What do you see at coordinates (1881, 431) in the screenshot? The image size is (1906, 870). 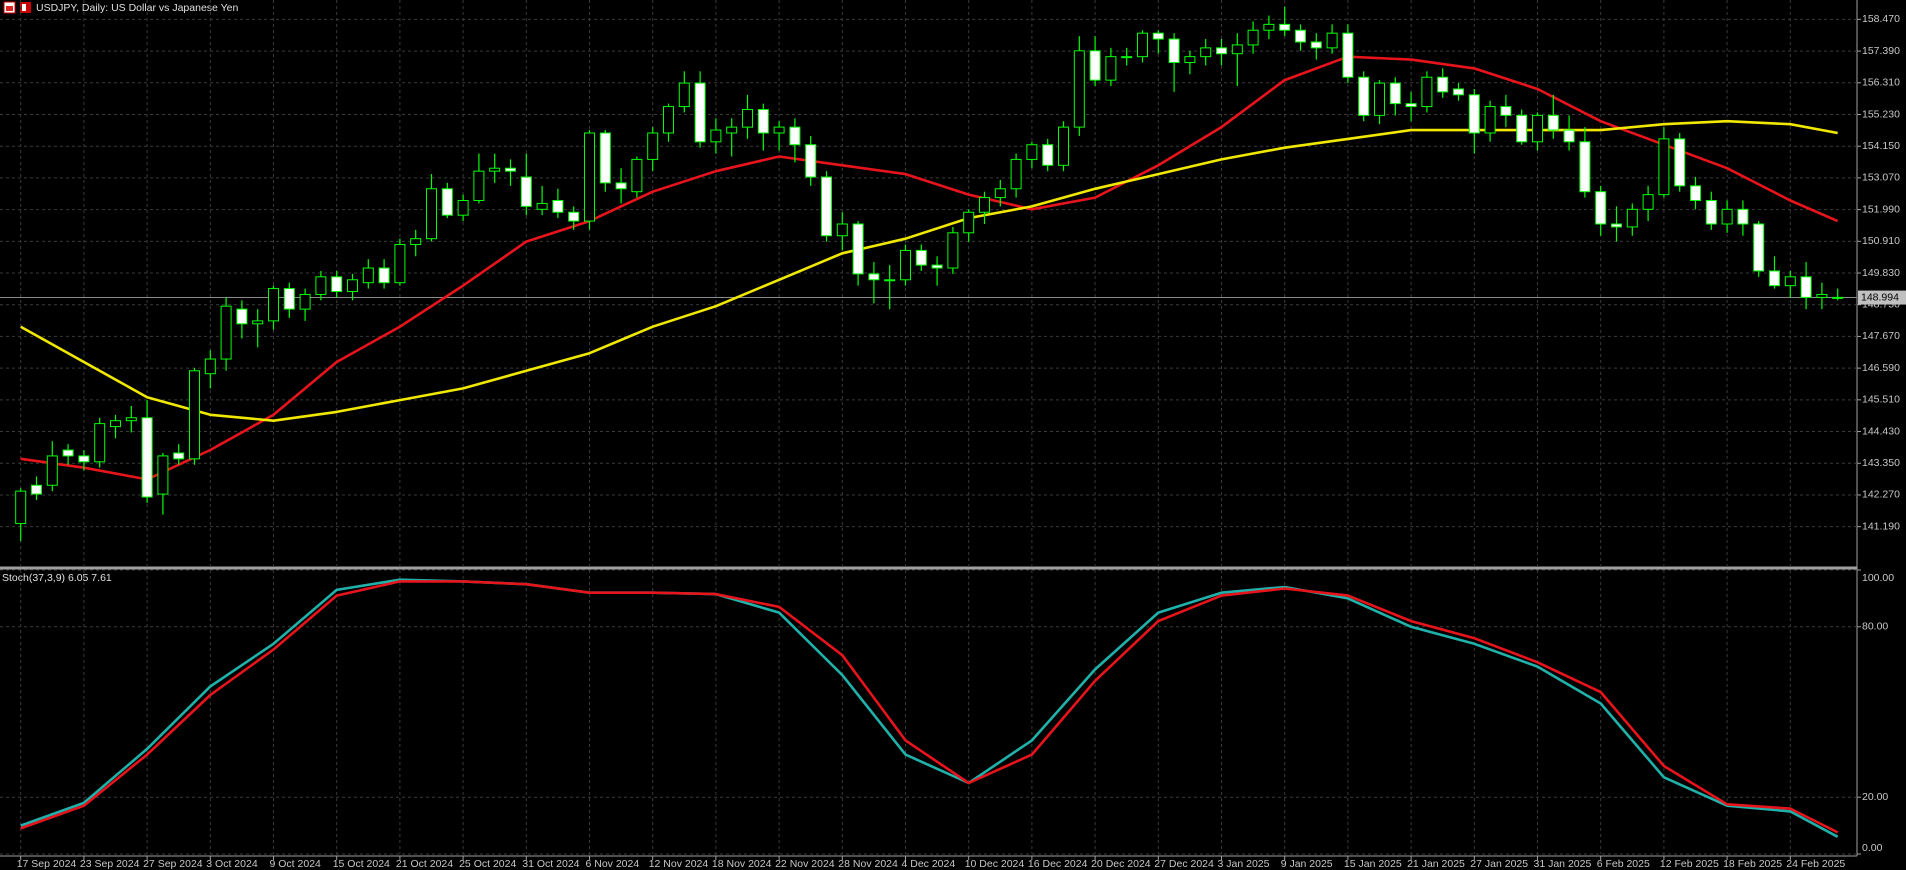 I see `y-tick-label: 144.430` at bounding box center [1881, 431].